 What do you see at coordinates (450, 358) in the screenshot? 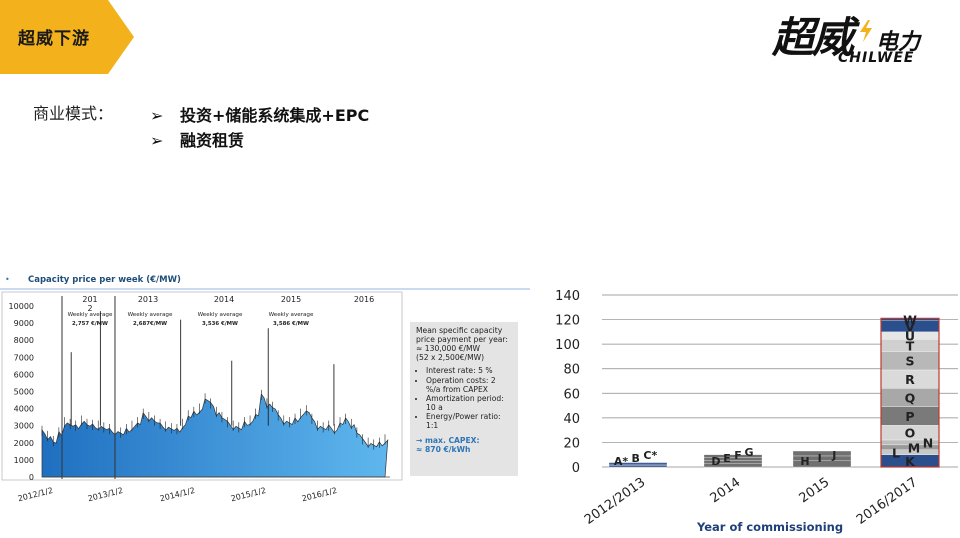
I see `info-line-3: (52 x 2,500€/MW)` at bounding box center [450, 358].